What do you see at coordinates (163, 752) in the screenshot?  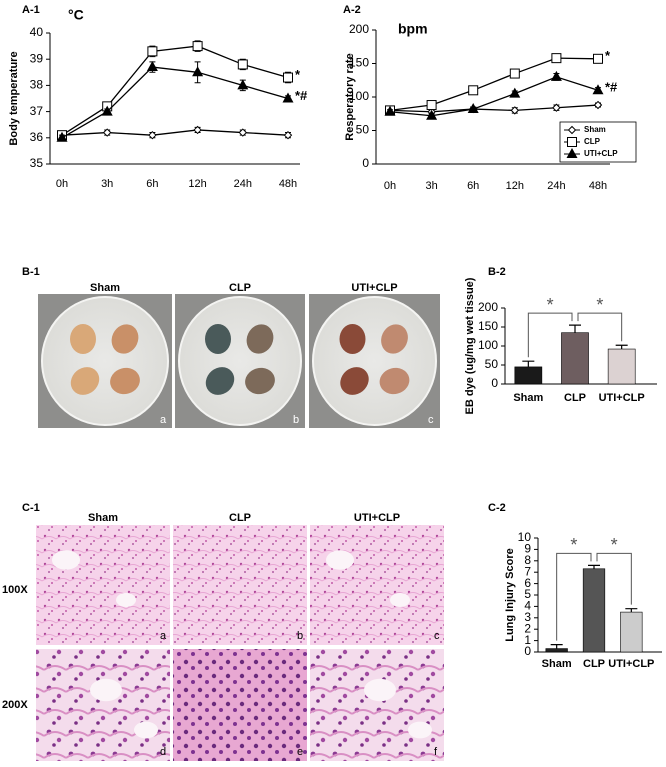 I see `photo-letter: d` at bounding box center [163, 752].